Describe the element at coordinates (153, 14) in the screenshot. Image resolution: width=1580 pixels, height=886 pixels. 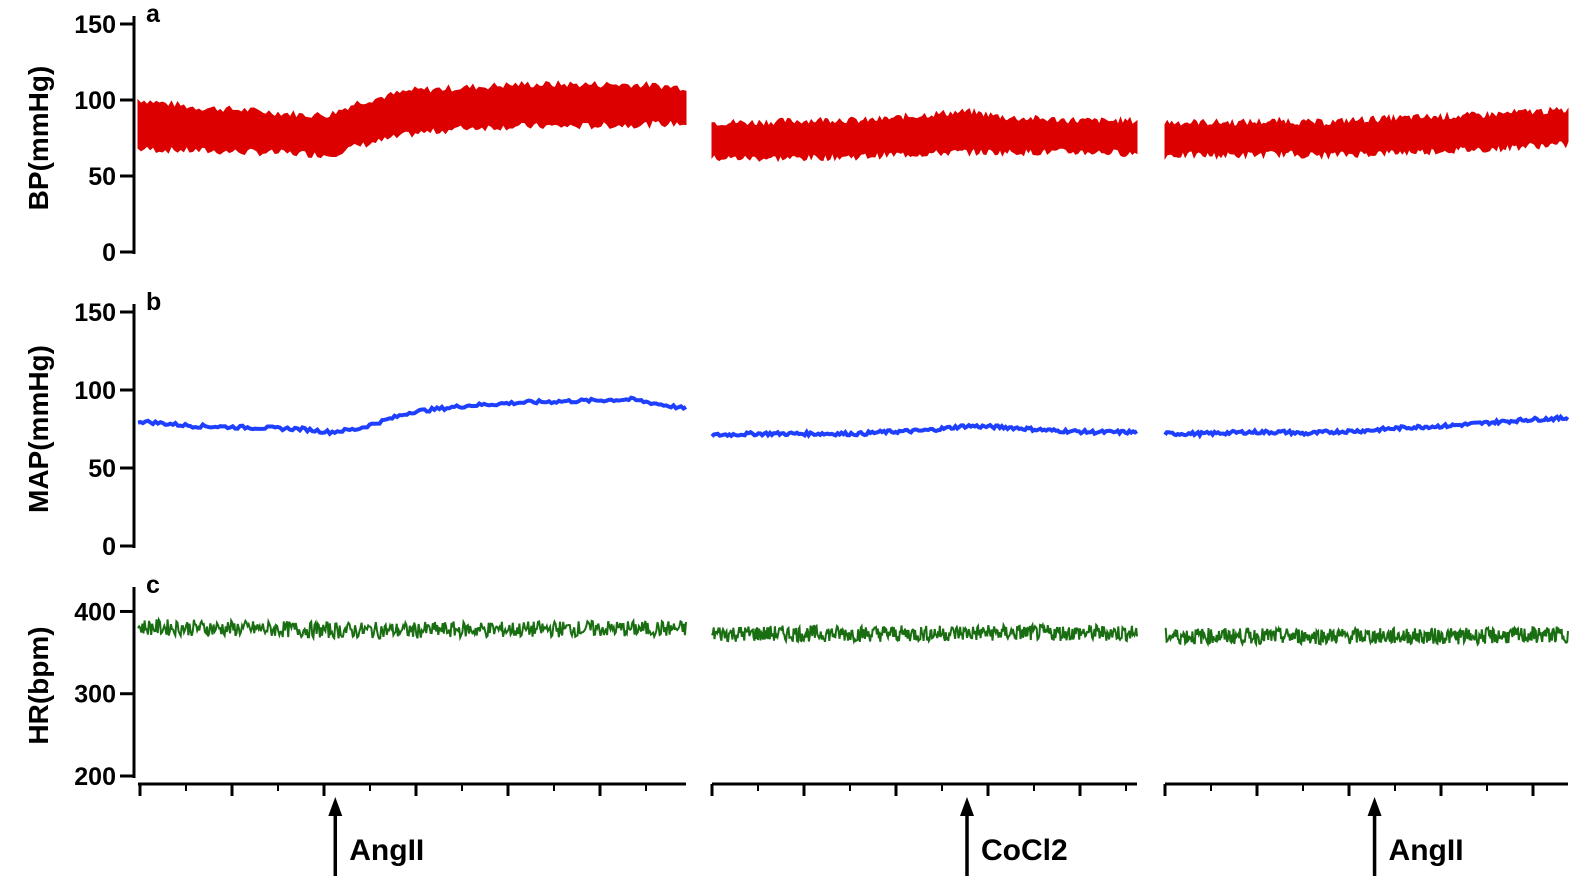
I see `panel-letter-a: a` at that location.